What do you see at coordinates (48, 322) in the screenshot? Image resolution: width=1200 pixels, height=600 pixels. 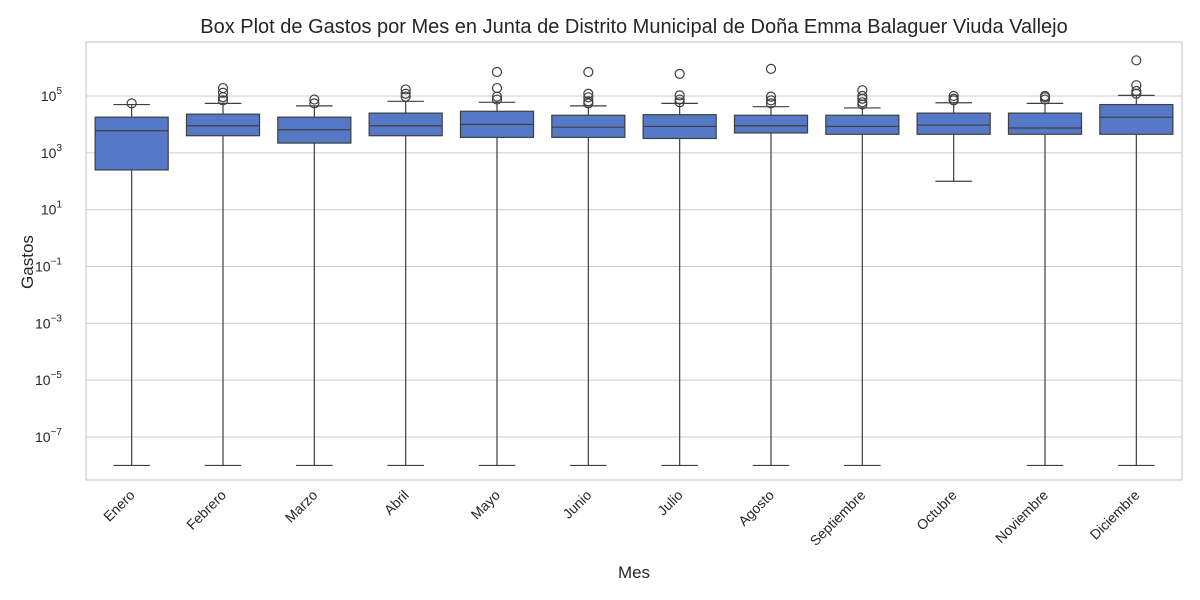 I see `y-tick-label: 10⁻³` at bounding box center [48, 322].